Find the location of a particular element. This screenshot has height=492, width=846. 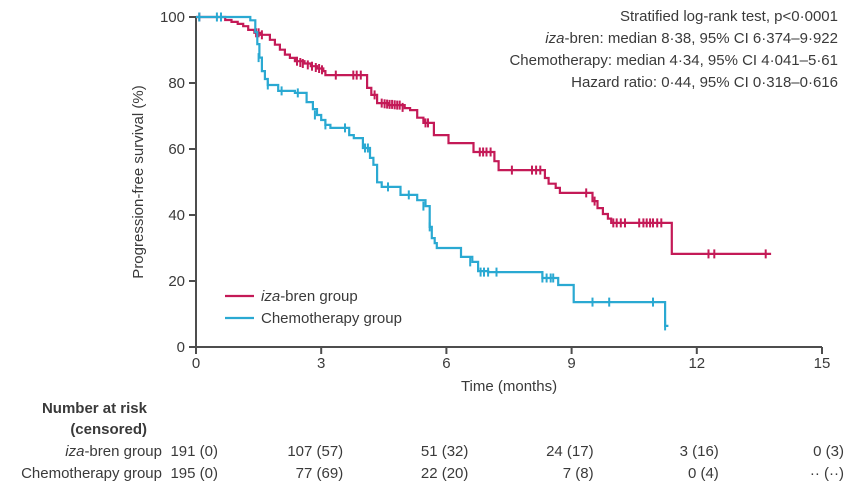

y-tick-label: 40 is located at coordinates (176, 215).